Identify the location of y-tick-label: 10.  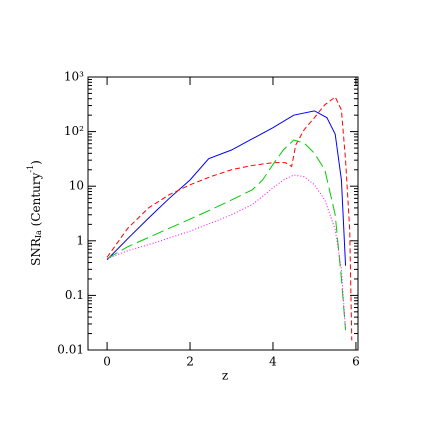
(76, 186).